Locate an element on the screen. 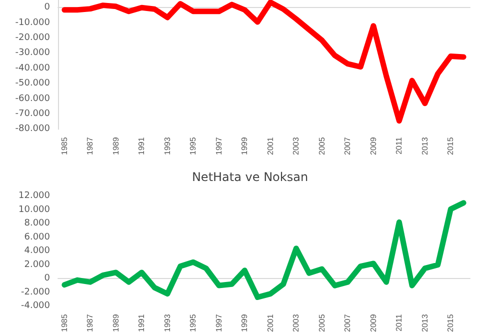 The width and height of the screenshot is (500, 335). y-tick-label: -80.000 is located at coordinates (32, 129).